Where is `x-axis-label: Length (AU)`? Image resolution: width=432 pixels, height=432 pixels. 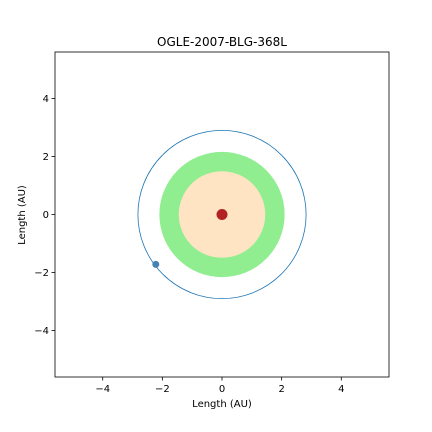
x-axis-label: Length (AU) is located at coordinates (222, 404).